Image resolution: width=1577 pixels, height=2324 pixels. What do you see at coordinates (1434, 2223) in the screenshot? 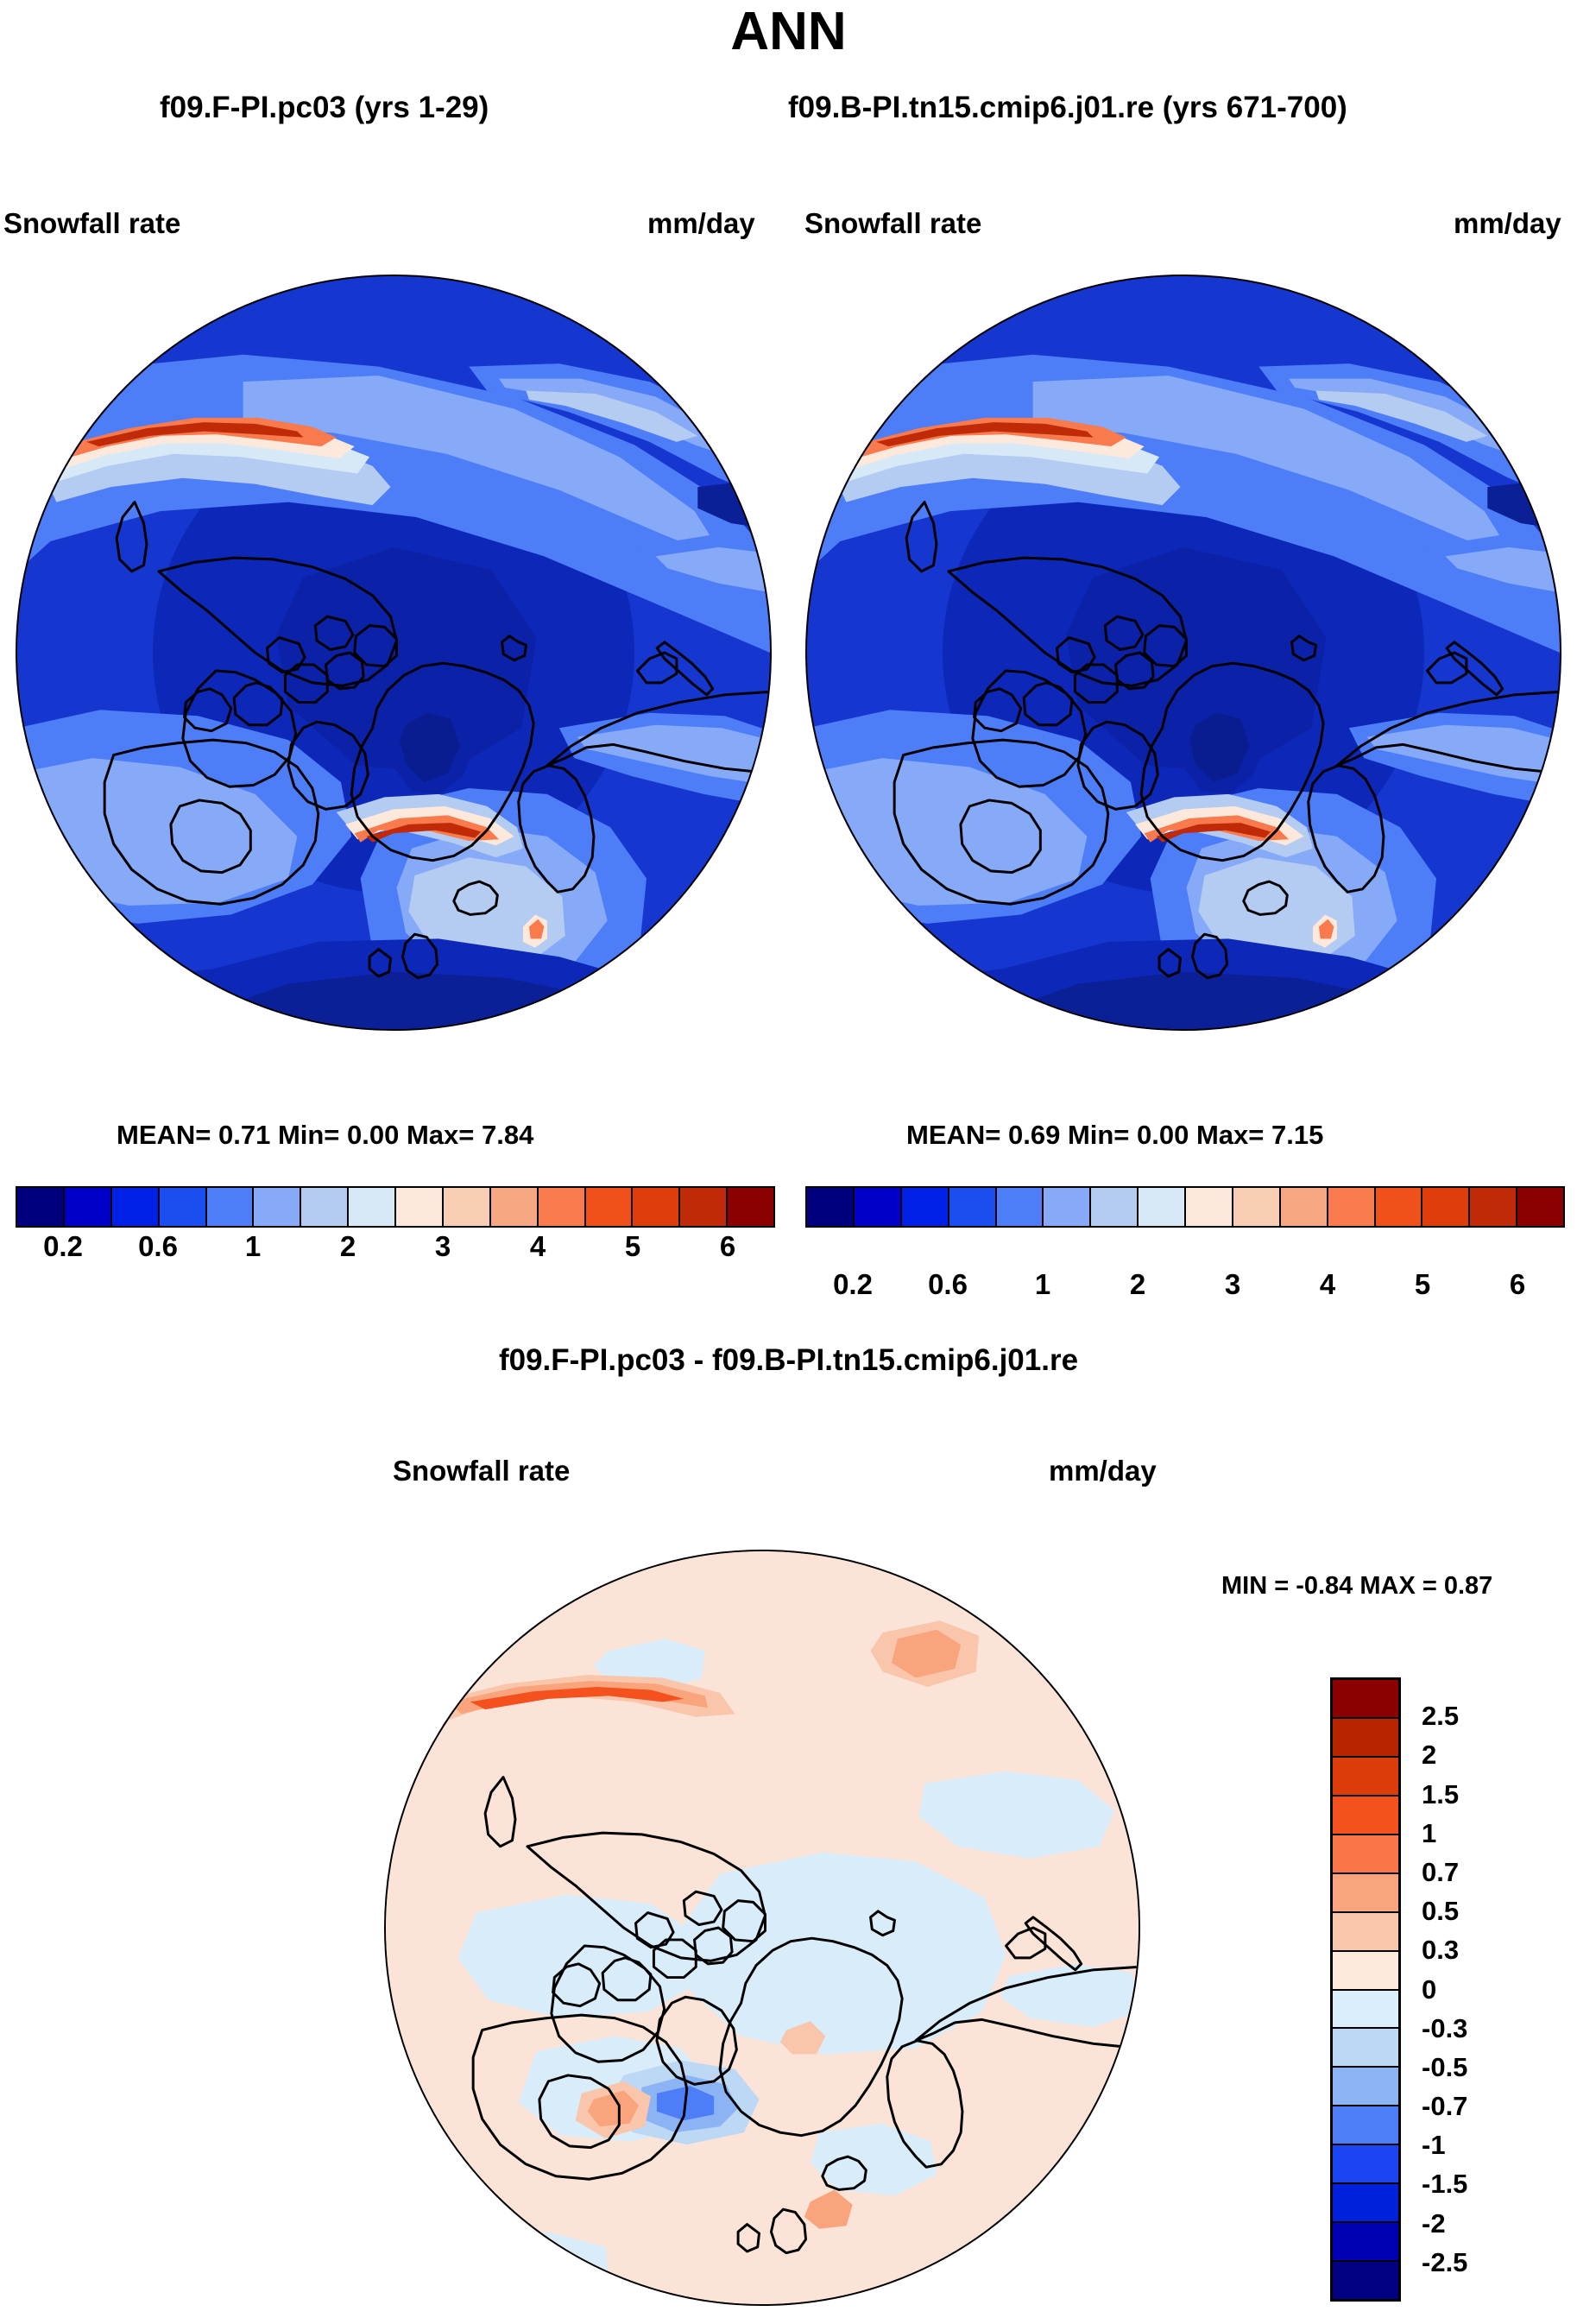
I see `colorbar-tick-label: -2` at bounding box center [1434, 2223].